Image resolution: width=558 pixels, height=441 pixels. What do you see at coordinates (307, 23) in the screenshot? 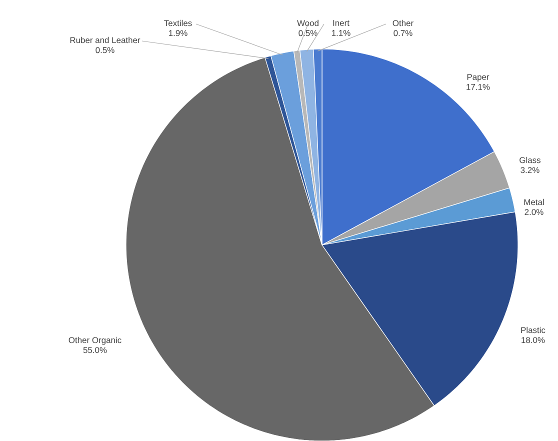
I see `slice-label: Wood` at bounding box center [307, 23].